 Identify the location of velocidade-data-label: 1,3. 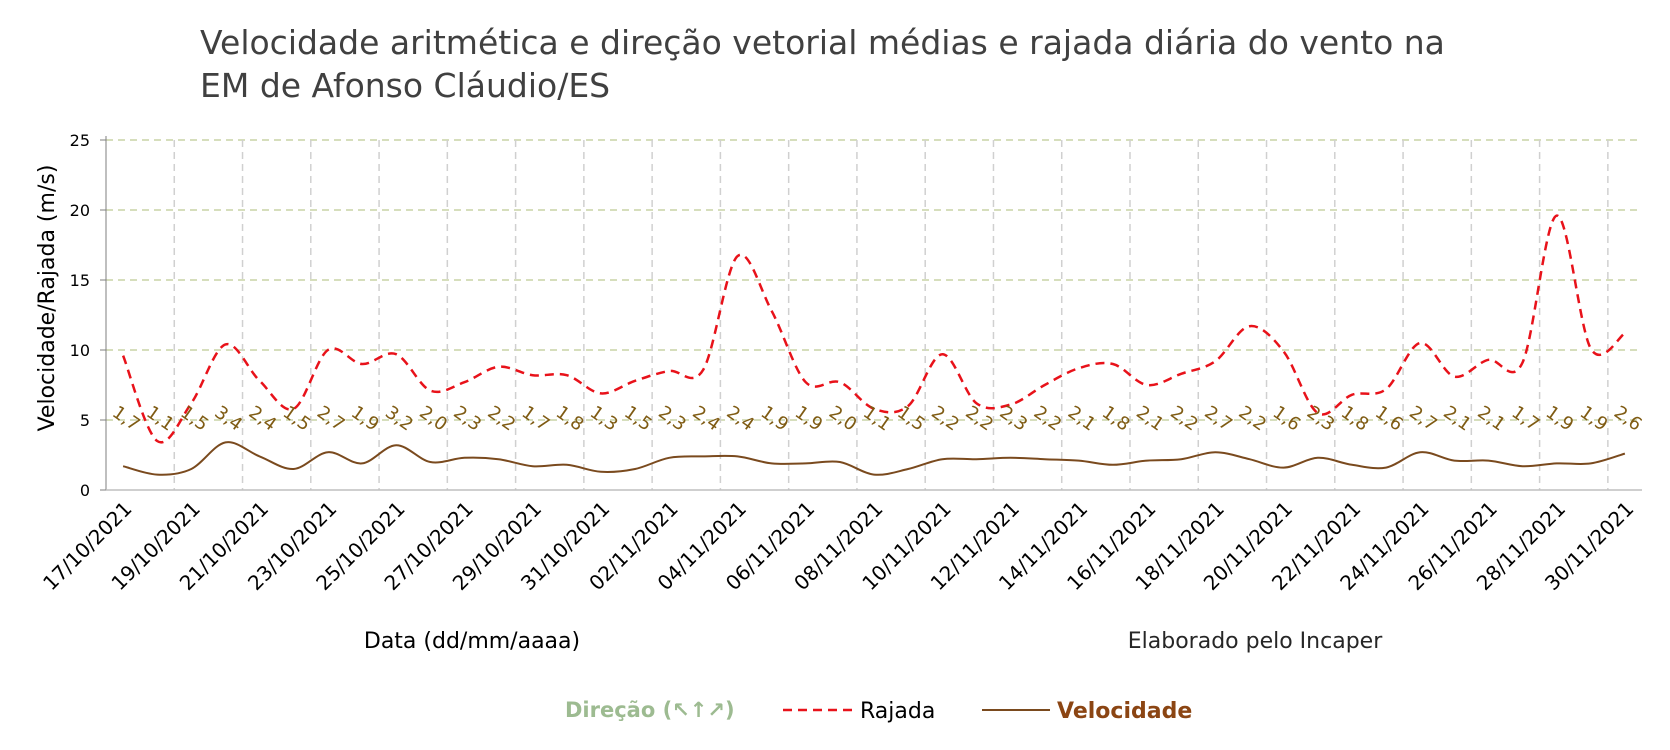
(604, 419).